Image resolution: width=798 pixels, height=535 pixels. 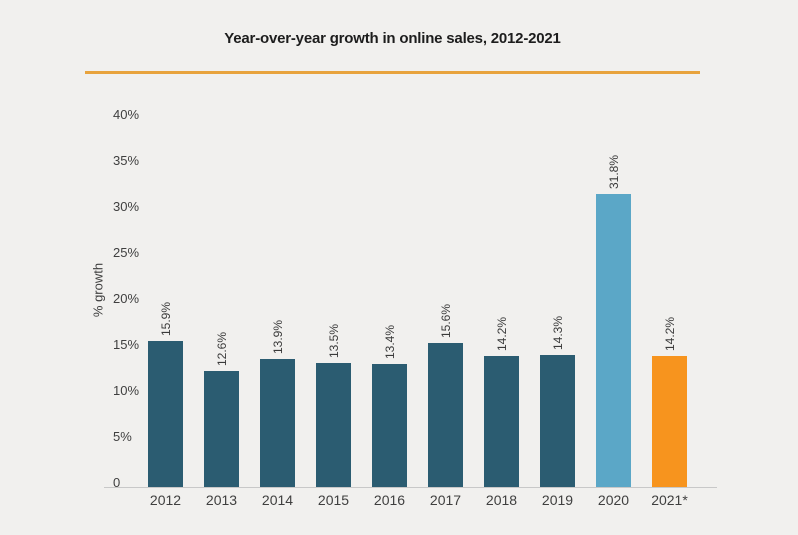 I want to click on bar-2019: 14.3%, so click(x=557, y=401).